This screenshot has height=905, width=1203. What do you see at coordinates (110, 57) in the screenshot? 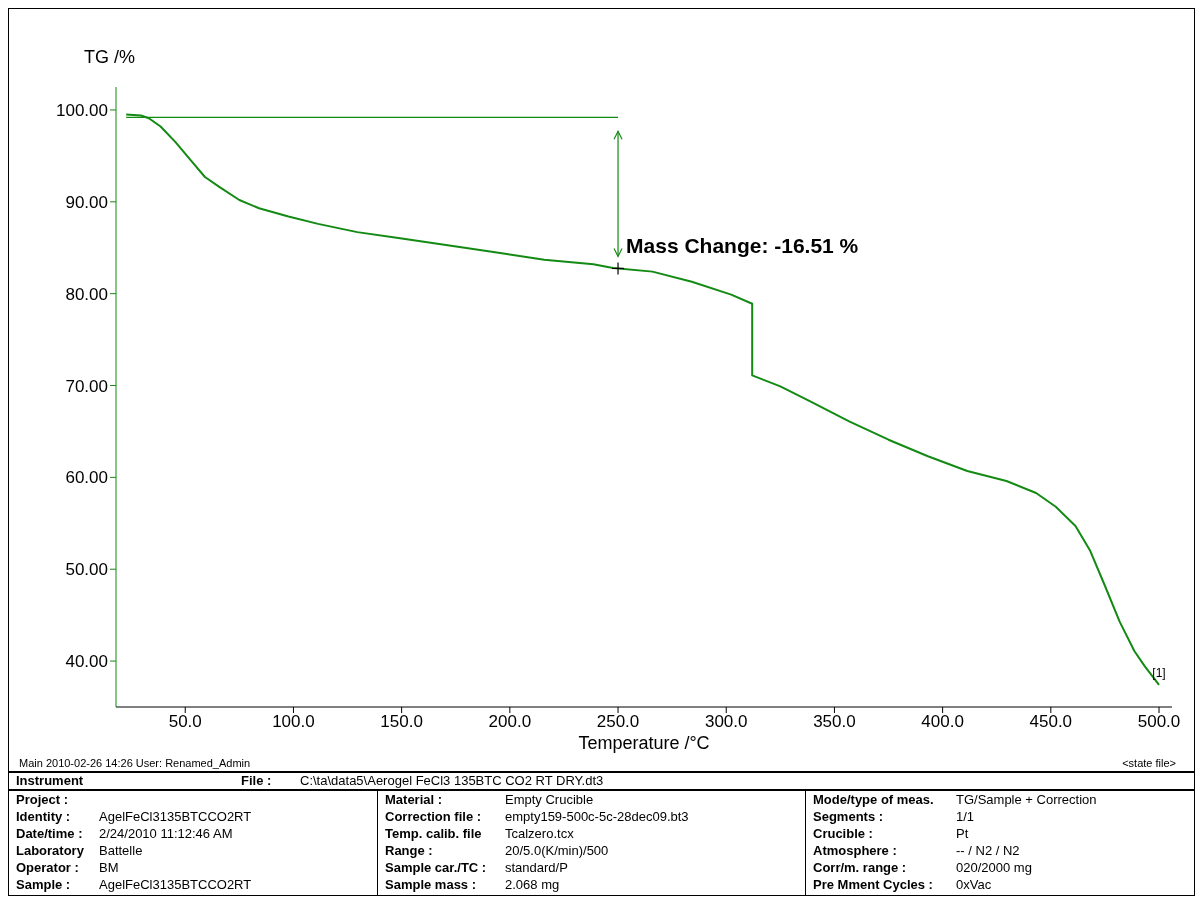
I see `y-axis-title: TG /%` at bounding box center [110, 57].